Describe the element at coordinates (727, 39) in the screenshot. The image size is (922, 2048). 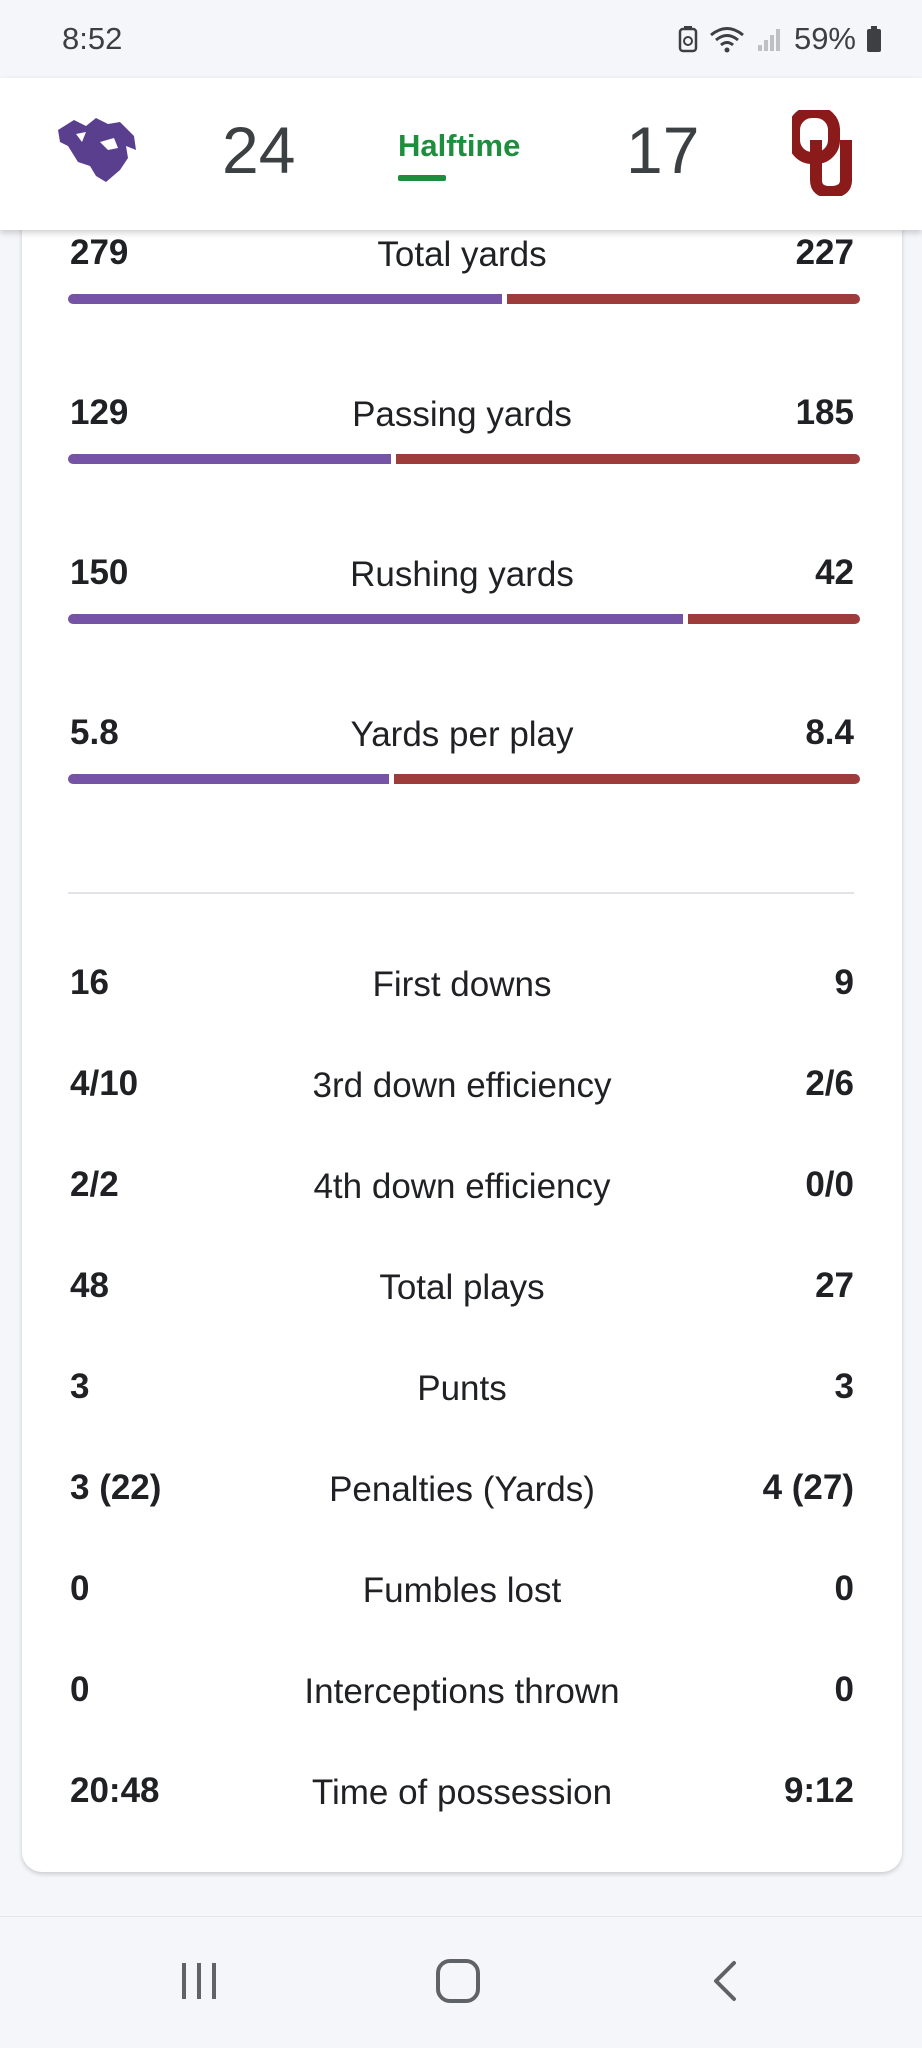
I see `wifi-icon` at that location.